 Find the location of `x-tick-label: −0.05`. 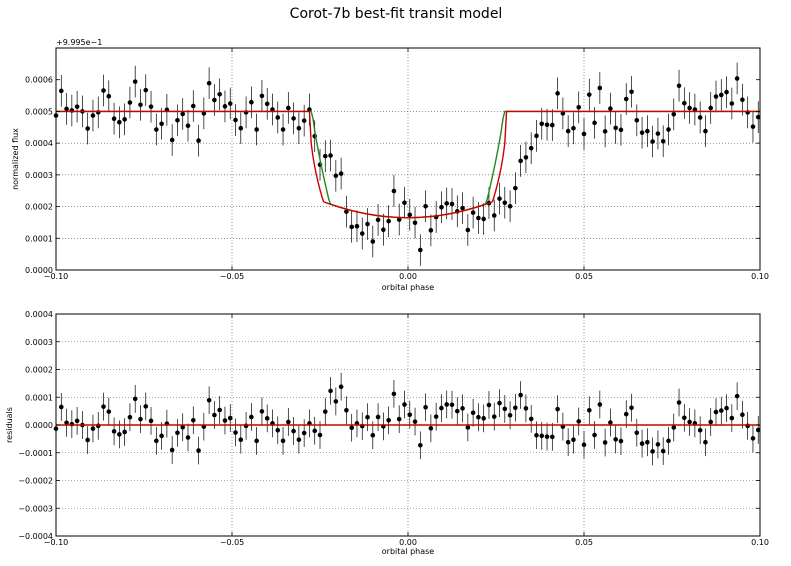

x-tick-label: −0.05 is located at coordinates (232, 276).